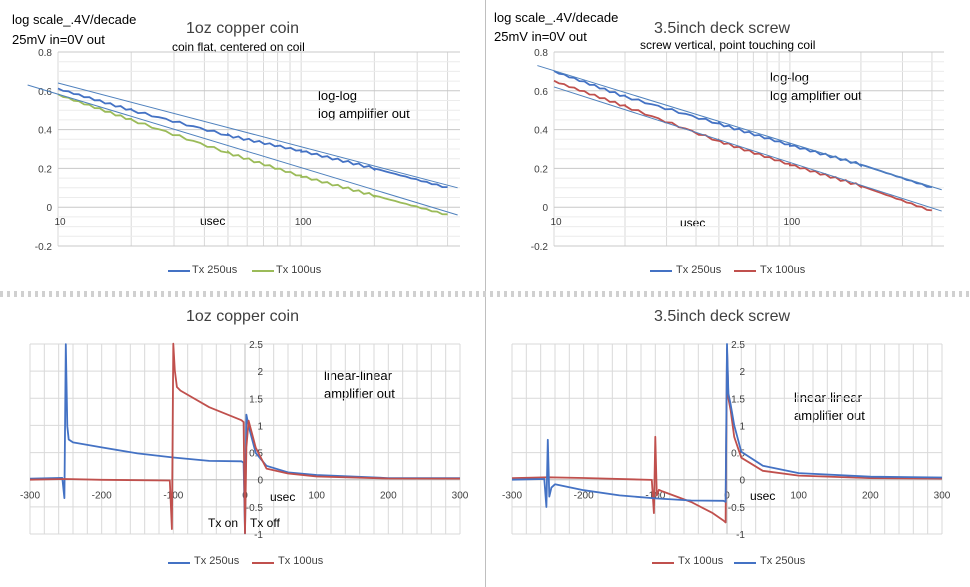 This screenshot has height=587, width=970. I want to click on annotation-line2: log amplifier out, so click(816, 95).